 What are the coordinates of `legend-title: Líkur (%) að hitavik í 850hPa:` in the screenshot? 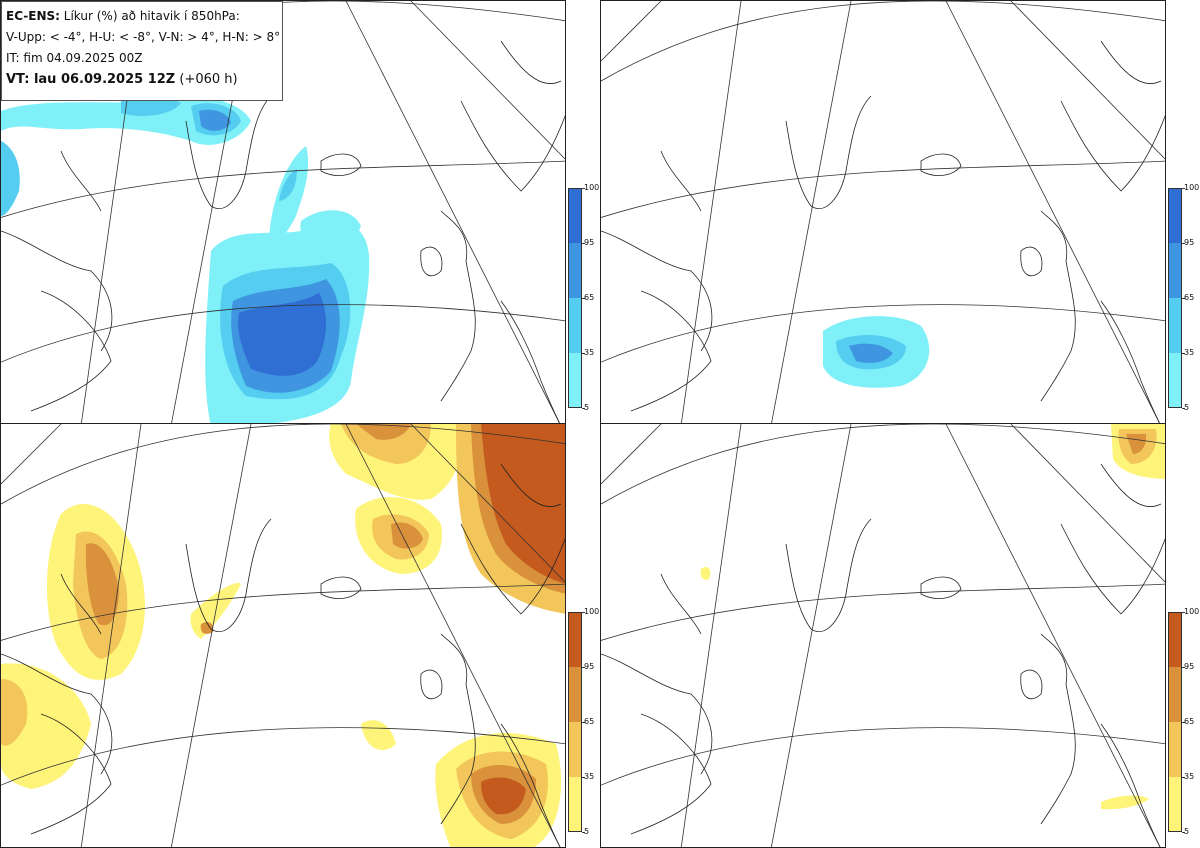 It's located at (151, 16).